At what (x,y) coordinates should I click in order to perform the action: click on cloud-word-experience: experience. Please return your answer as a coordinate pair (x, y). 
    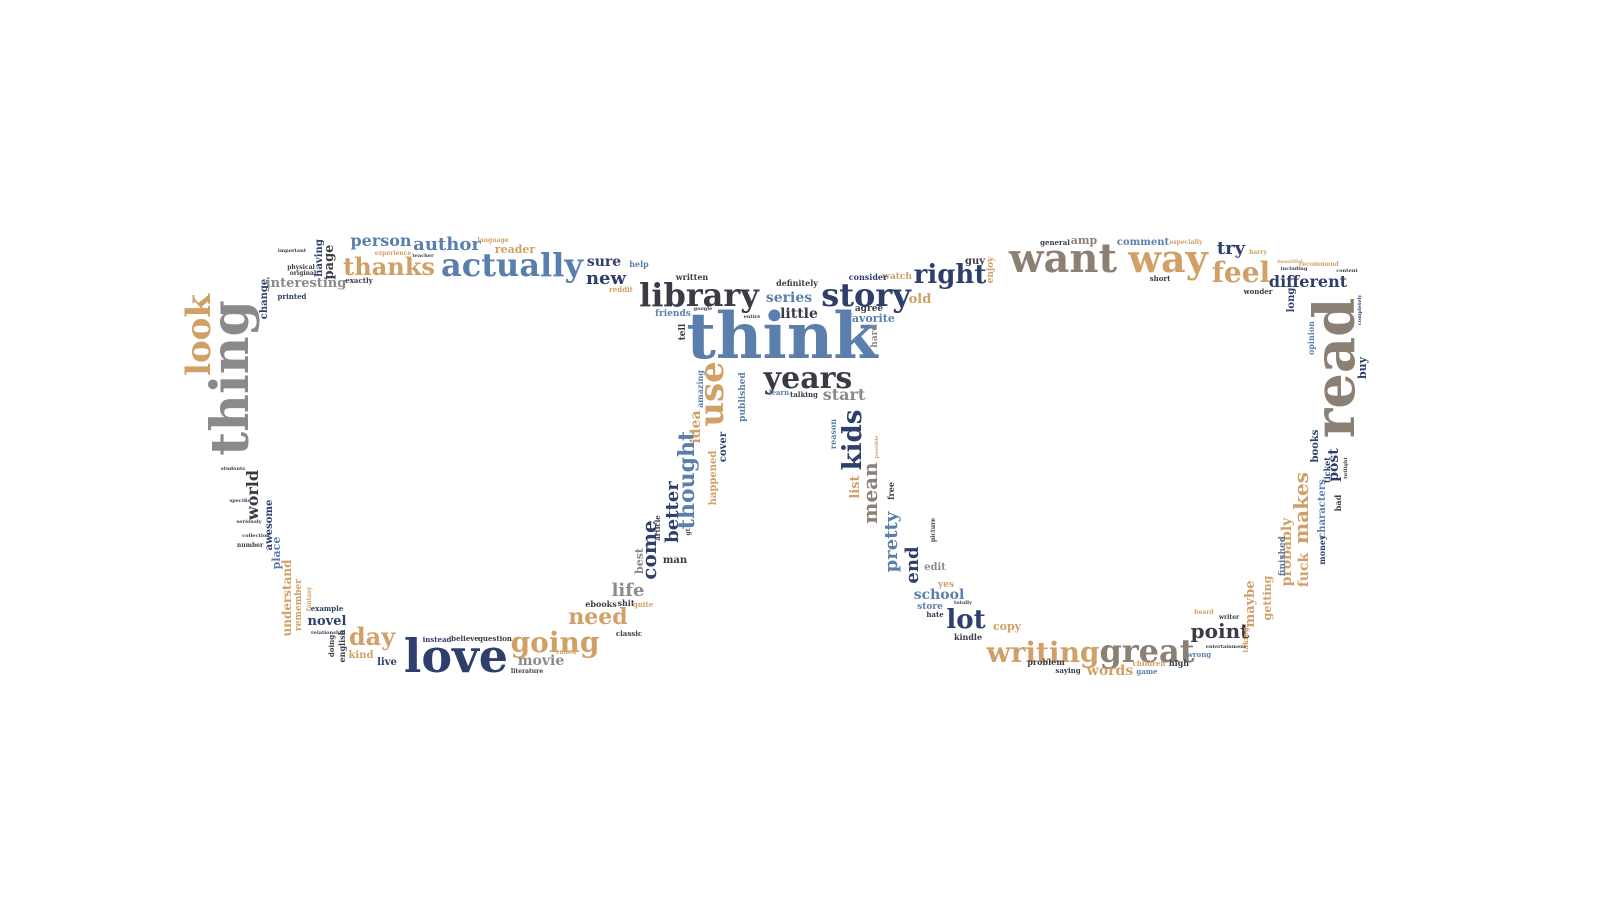
    Looking at the image, I should click on (393, 253).